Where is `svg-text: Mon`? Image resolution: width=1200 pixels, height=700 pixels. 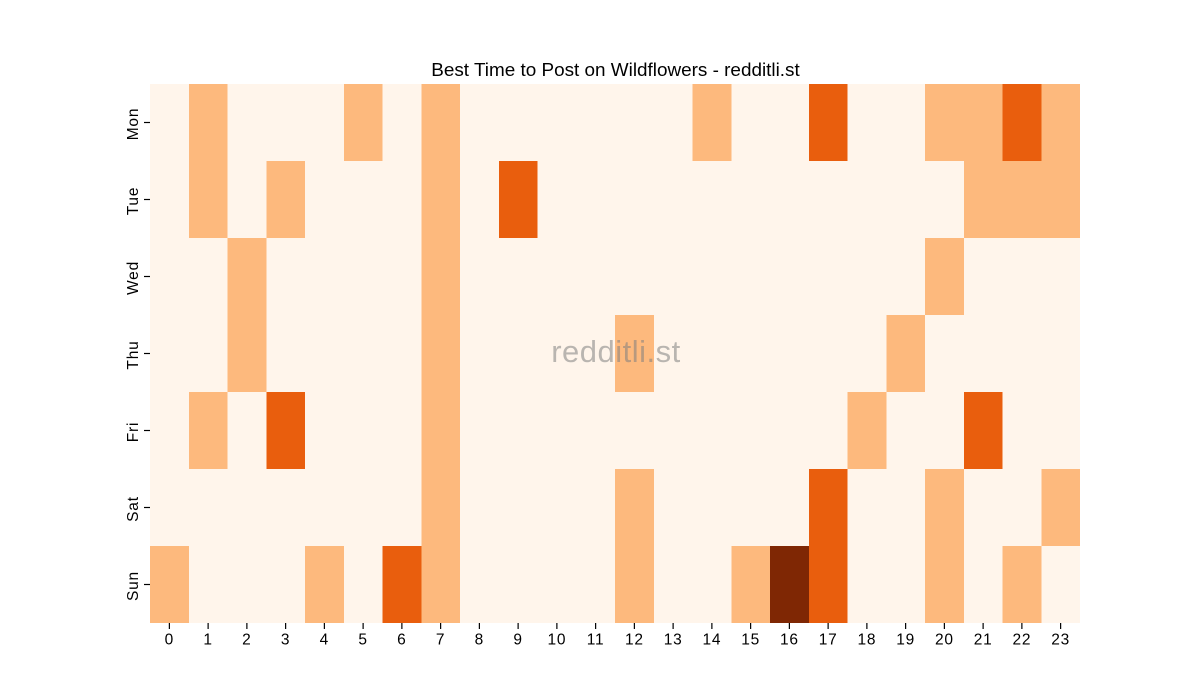 svg-text: Mon is located at coordinates (133, 124).